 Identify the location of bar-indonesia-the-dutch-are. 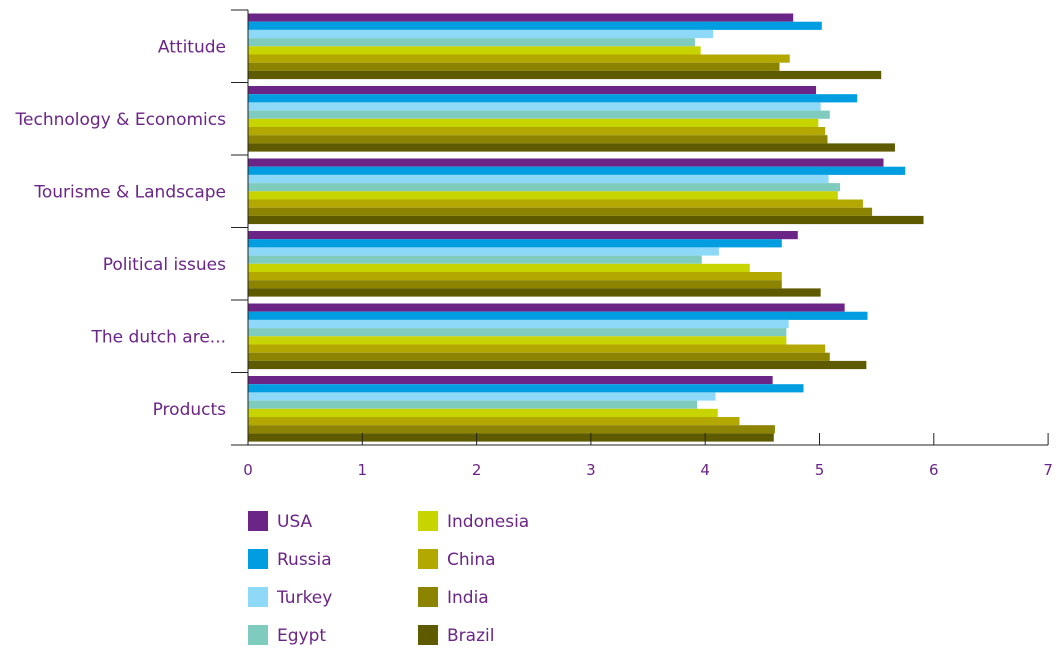
(517, 340).